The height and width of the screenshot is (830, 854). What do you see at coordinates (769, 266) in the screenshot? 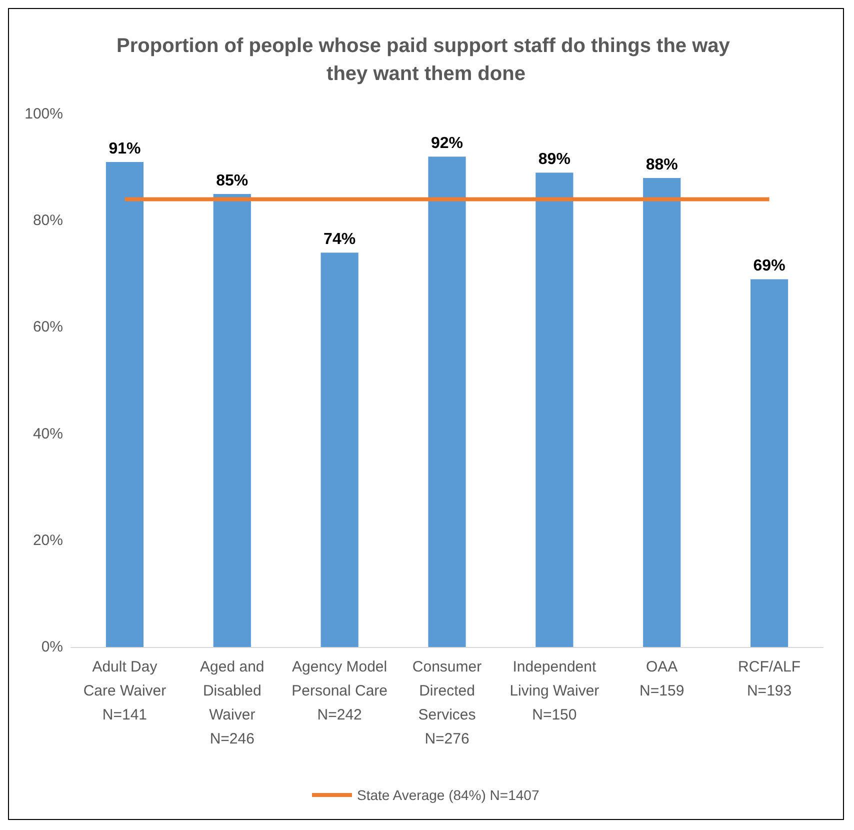
I see `data-label: 69%` at bounding box center [769, 266].